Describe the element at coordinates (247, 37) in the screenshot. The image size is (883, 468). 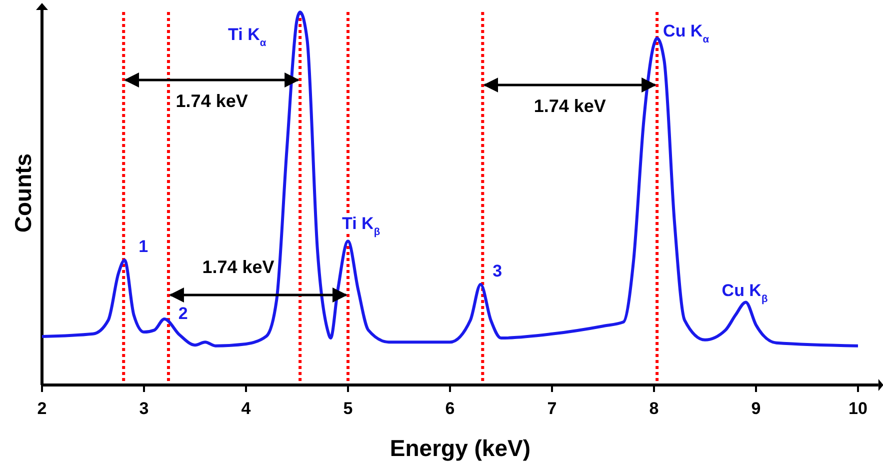
I see `annotation: Ti K$_{α}$` at that location.